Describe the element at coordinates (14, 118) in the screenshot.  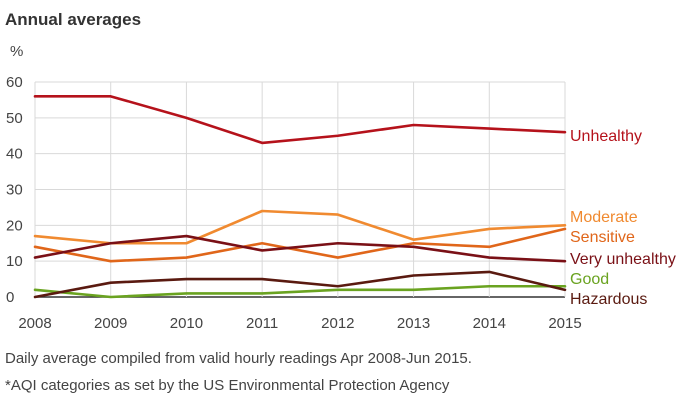
I see `y-tick-label: 50` at that location.